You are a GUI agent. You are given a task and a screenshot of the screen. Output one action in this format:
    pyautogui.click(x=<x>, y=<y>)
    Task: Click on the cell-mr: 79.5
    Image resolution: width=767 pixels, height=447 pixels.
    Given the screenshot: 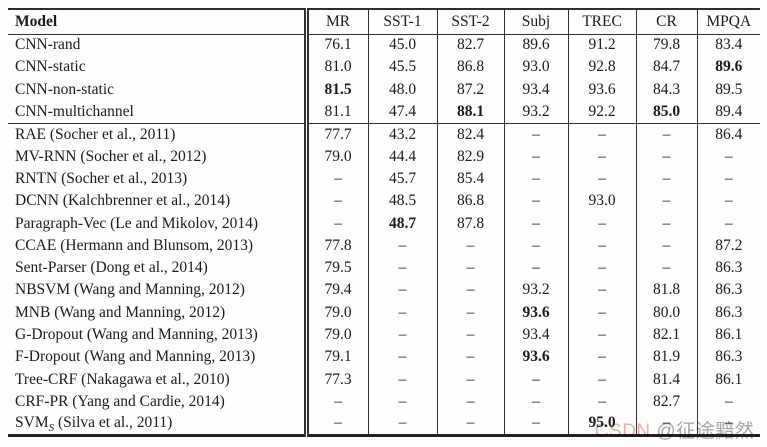 What is the action you would take?
    pyautogui.click(x=336, y=268)
    